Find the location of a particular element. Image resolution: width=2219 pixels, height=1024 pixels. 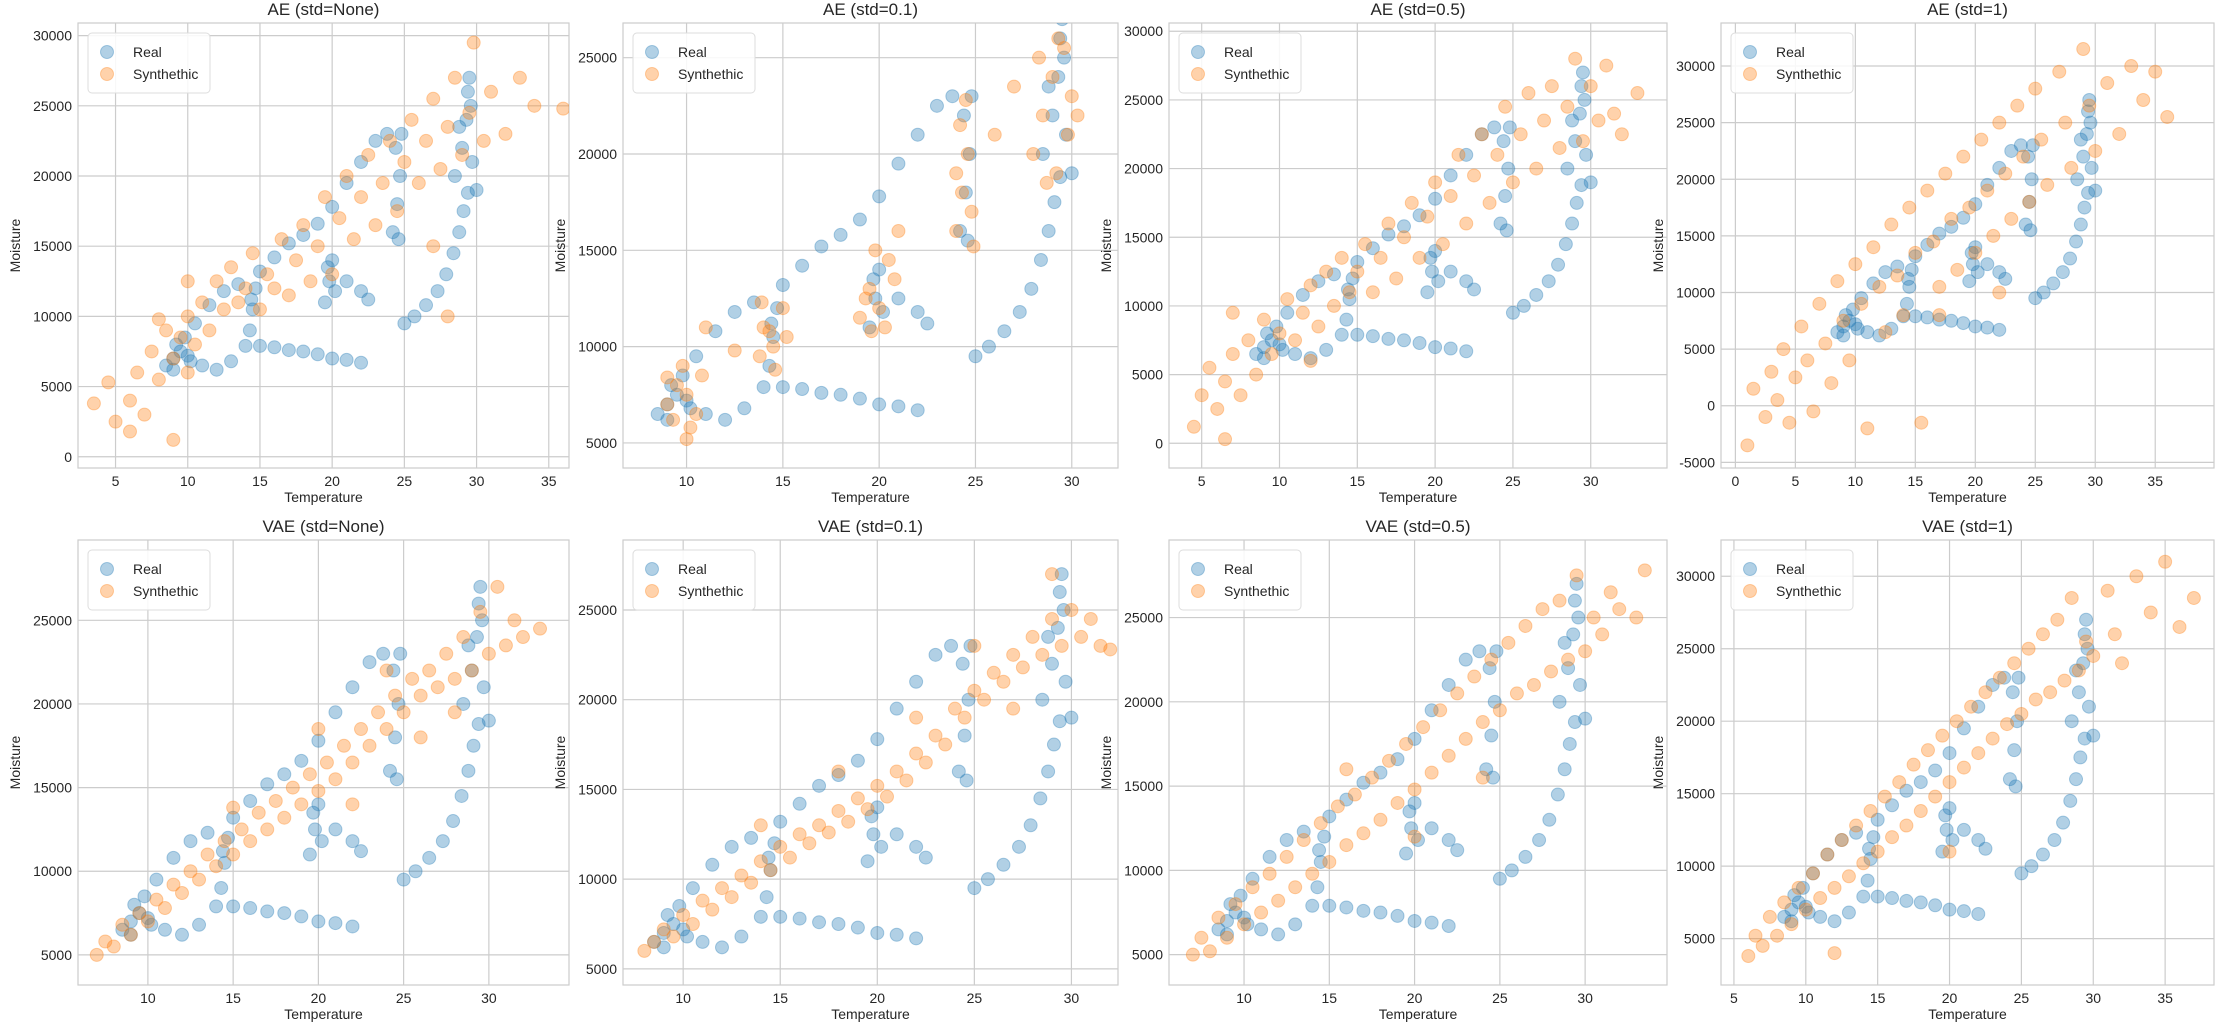

y-axis-label: Moisture is located at coordinates (560, 245).